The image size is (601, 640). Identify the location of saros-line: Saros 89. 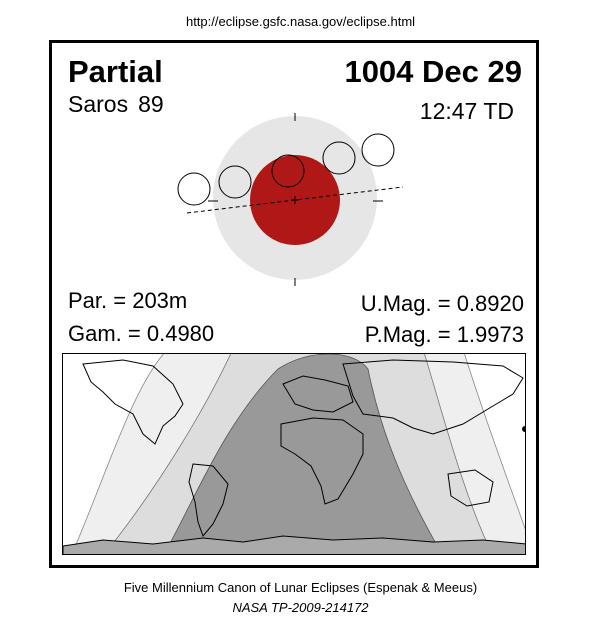
(116, 104).